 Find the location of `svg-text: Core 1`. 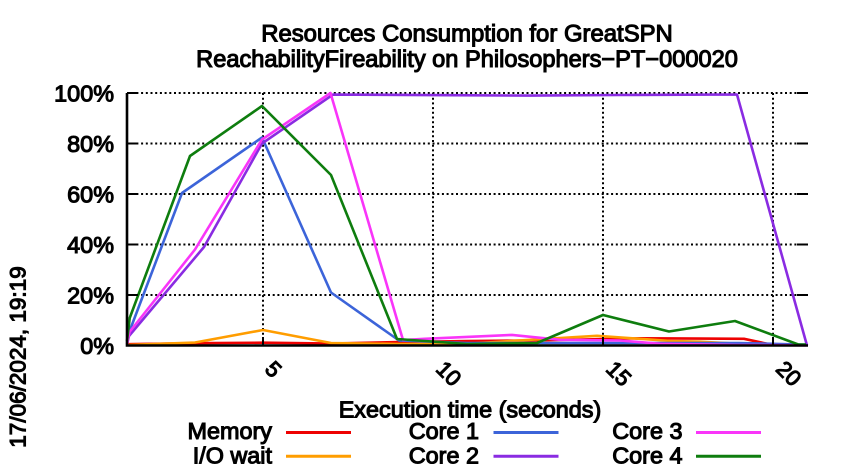

svg-text: Core 1 is located at coordinates (444, 431).